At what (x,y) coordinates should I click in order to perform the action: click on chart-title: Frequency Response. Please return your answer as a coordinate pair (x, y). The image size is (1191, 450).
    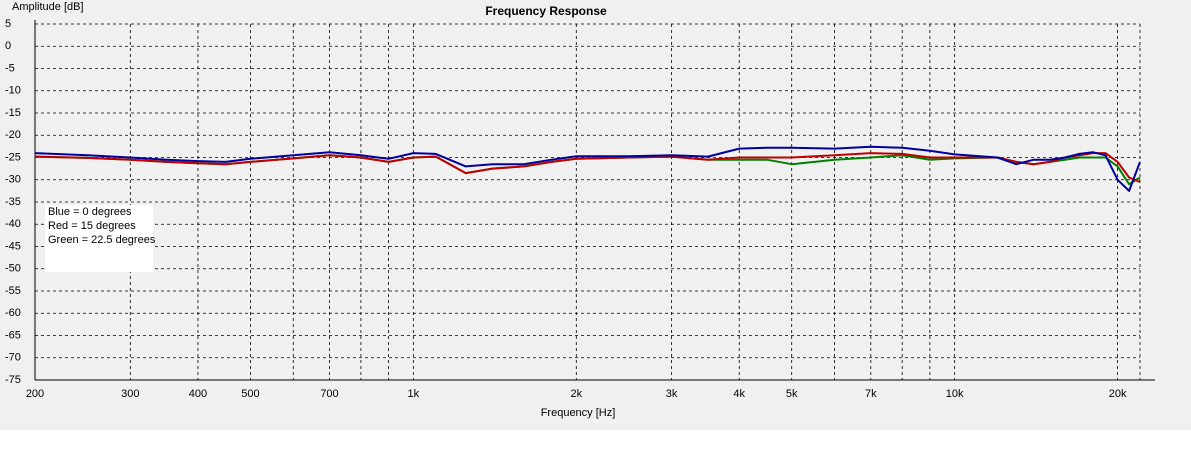
    Looking at the image, I should click on (546, 11).